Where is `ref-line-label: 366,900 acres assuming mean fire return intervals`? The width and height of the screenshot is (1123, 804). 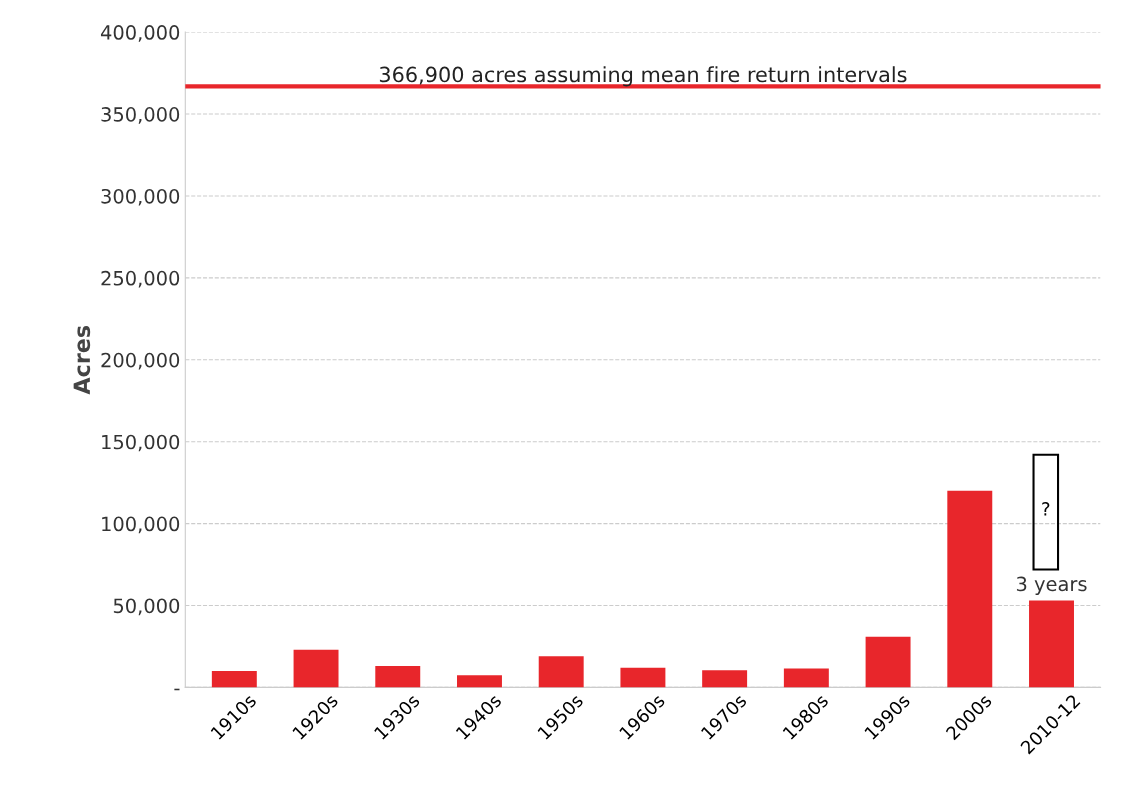
ref-line-label: 366,900 acres assuming mean fire return intervals is located at coordinates (643, 76).